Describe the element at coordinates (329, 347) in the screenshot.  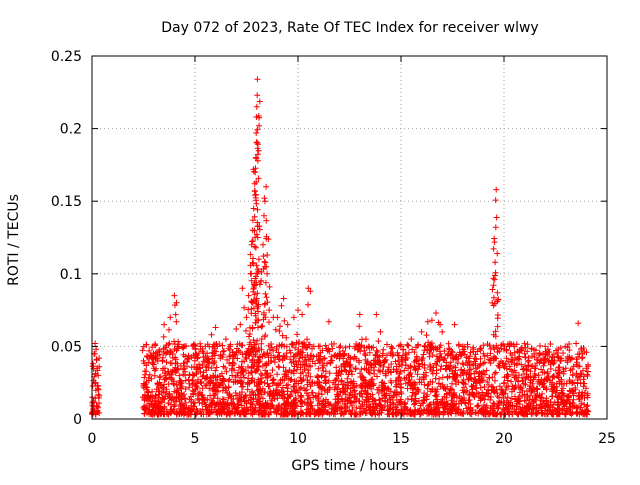
I see `y-tick: 0.05` at that location.